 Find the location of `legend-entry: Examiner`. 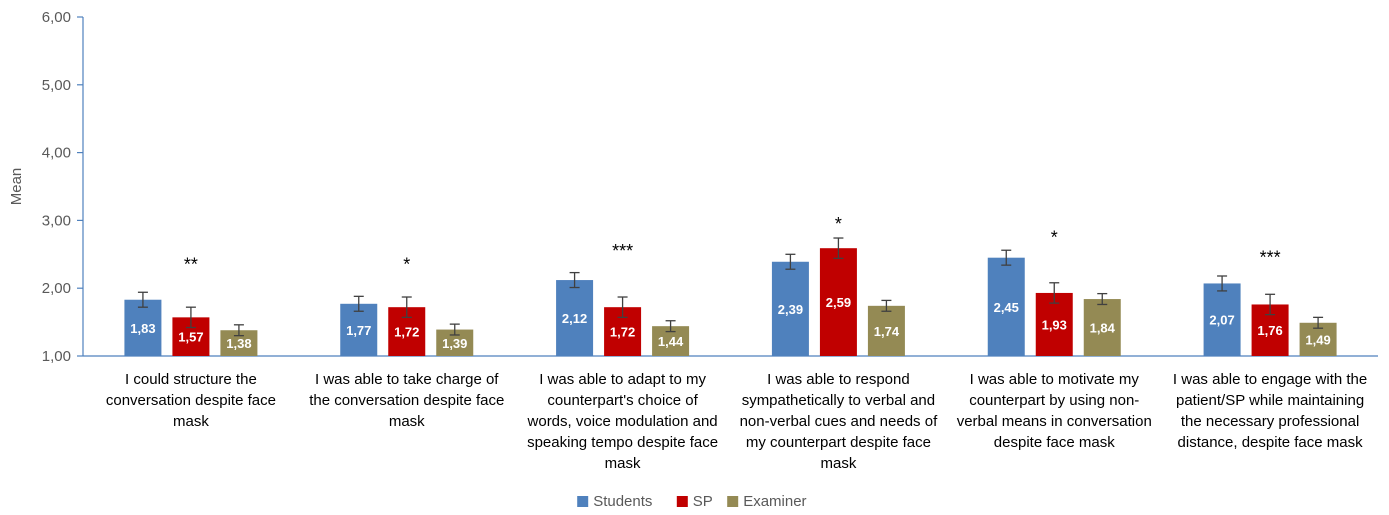

legend-entry: Examiner is located at coordinates (774, 501).